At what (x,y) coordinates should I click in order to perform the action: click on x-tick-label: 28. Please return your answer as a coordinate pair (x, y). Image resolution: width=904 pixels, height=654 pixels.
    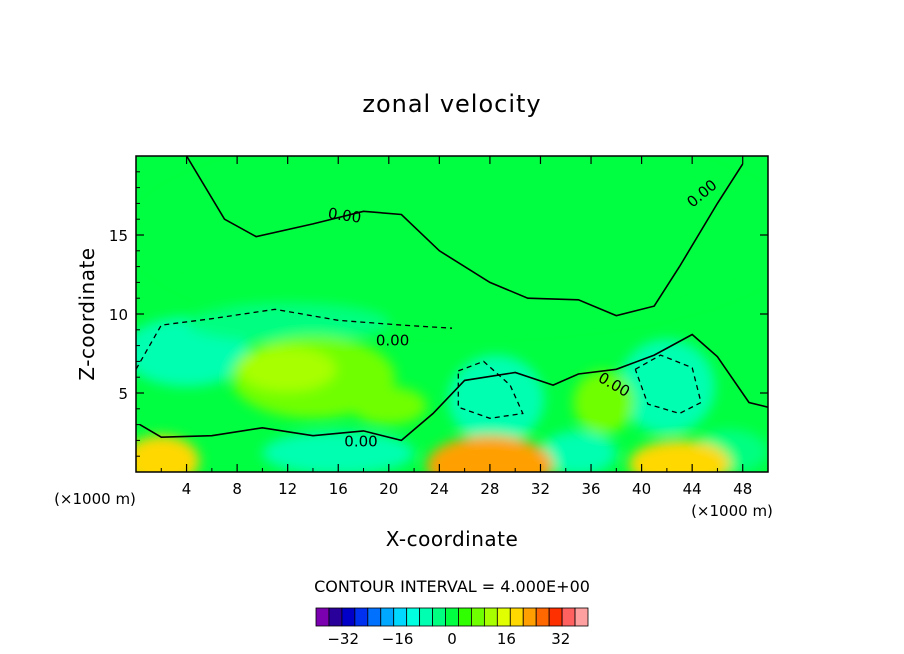
    Looking at the image, I should click on (489, 489).